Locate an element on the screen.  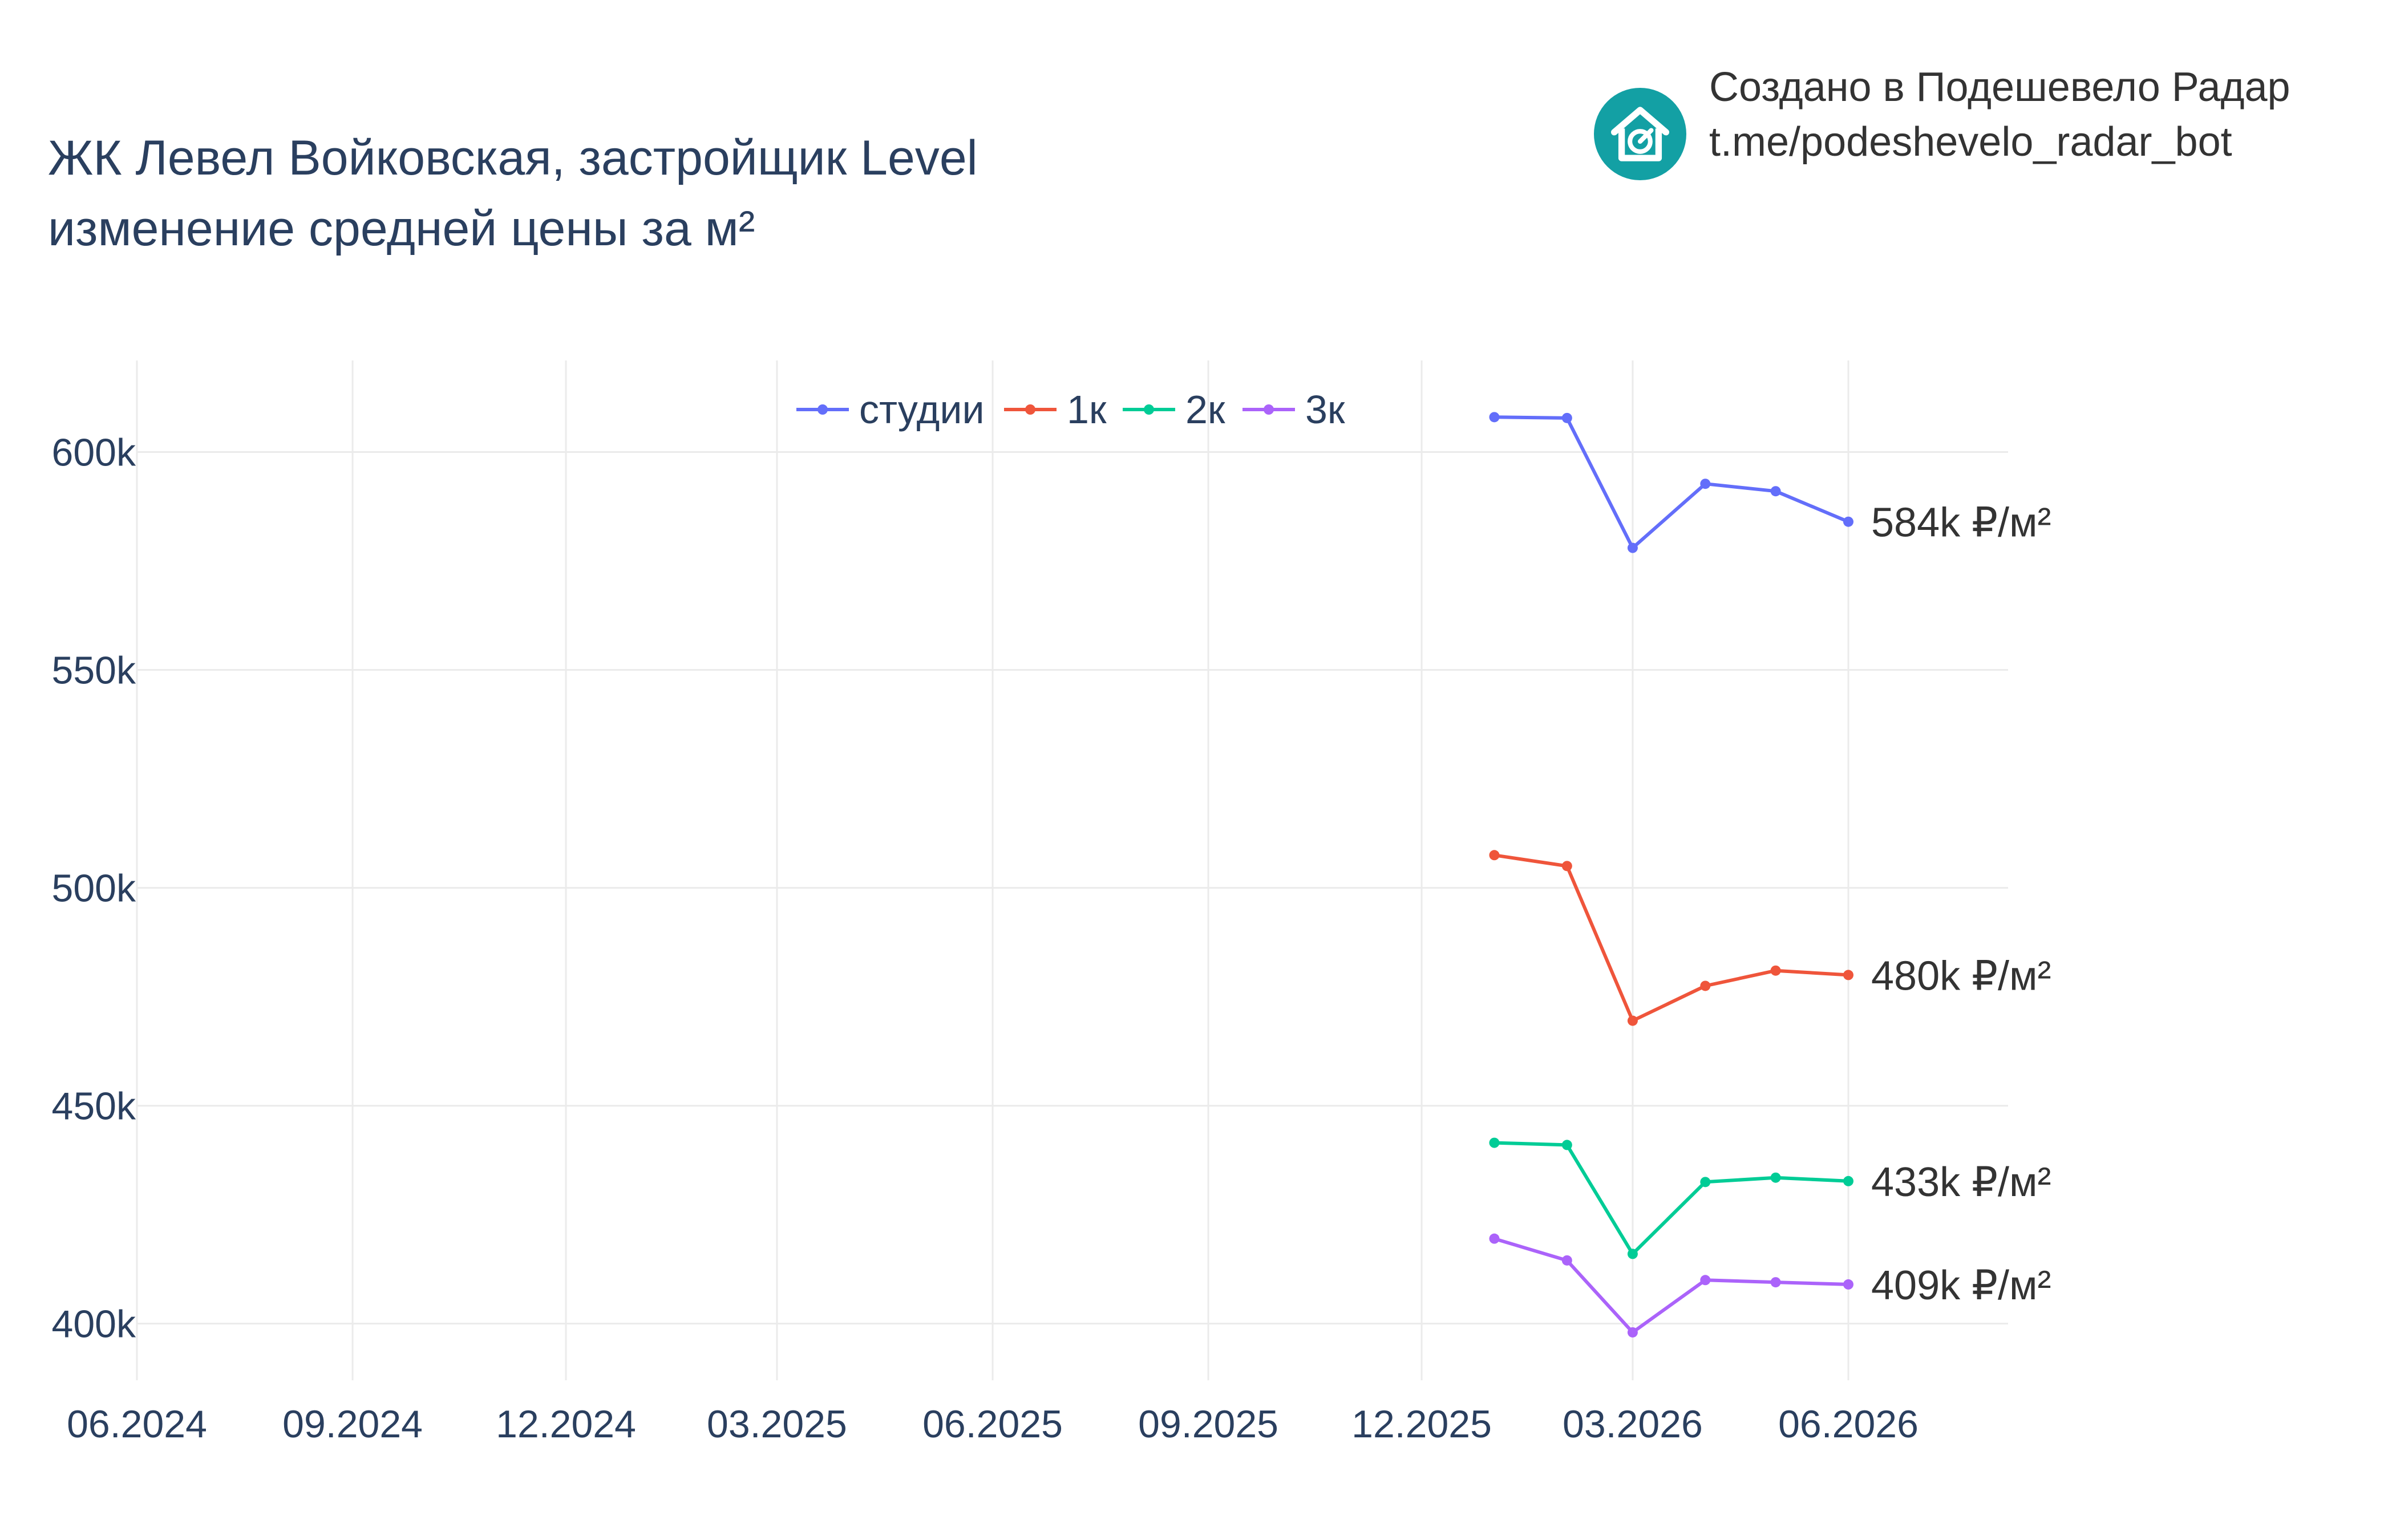
y-tick-label: 500k is located at coordinates (94, 889).